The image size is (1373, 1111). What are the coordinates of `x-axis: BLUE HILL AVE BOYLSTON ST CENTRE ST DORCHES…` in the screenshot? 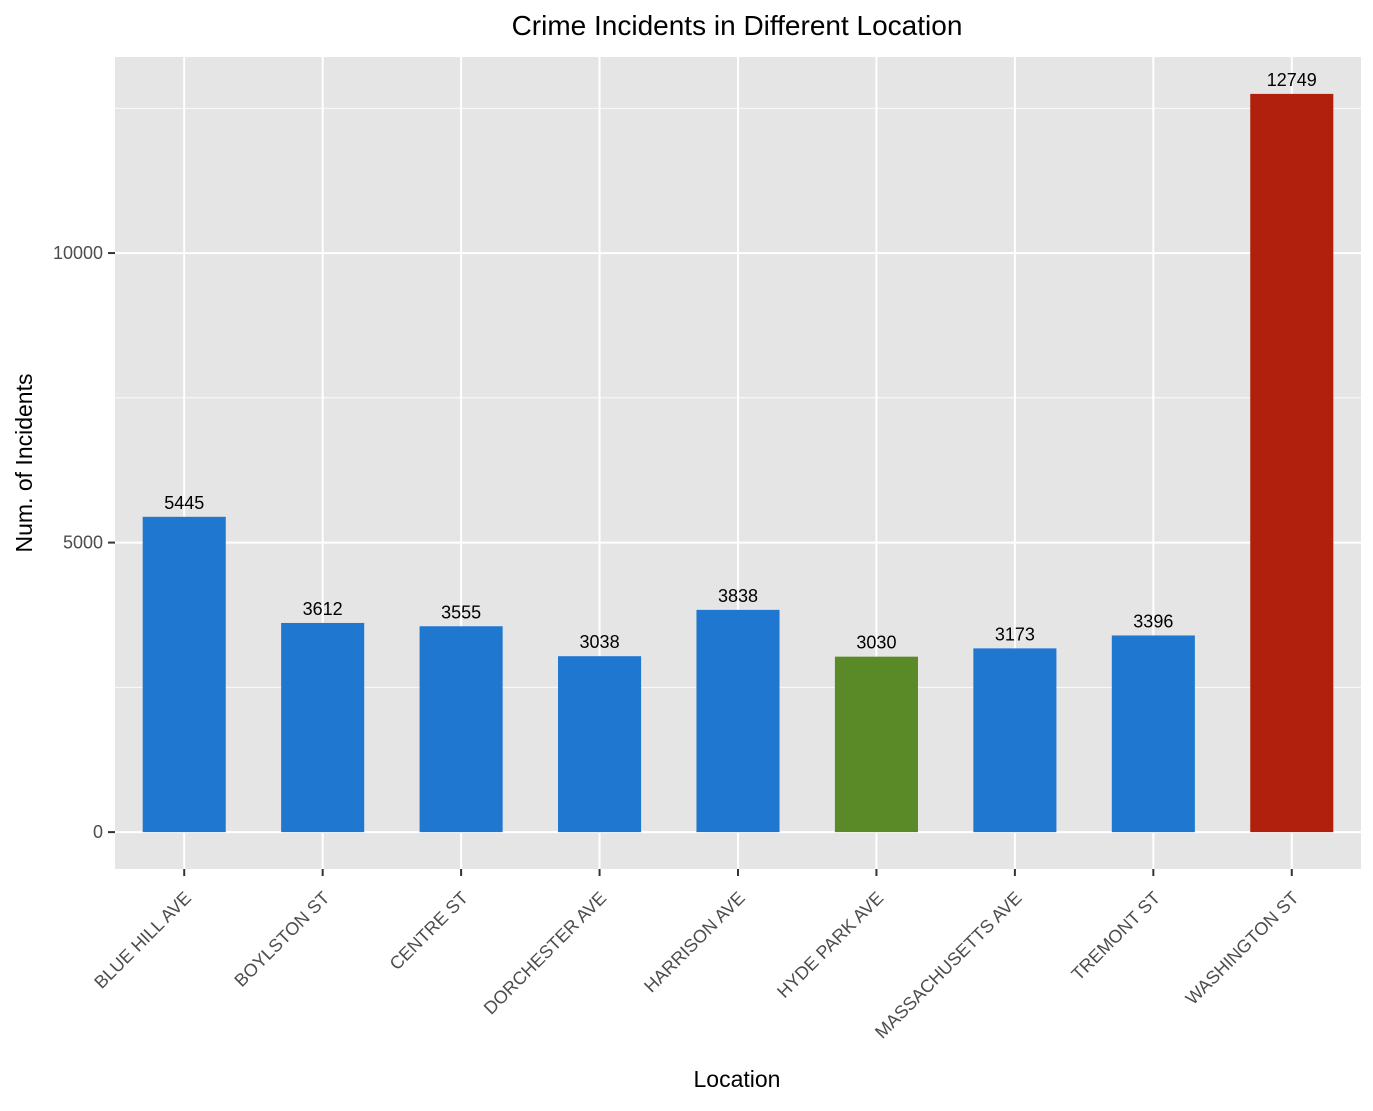 It's located at (696, 956).